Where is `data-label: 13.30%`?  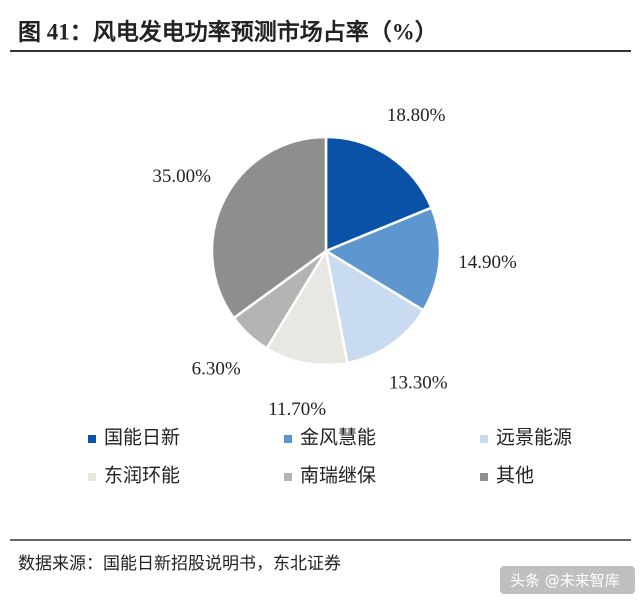
data-label: 13.30% is located at coordinates (418, 382).